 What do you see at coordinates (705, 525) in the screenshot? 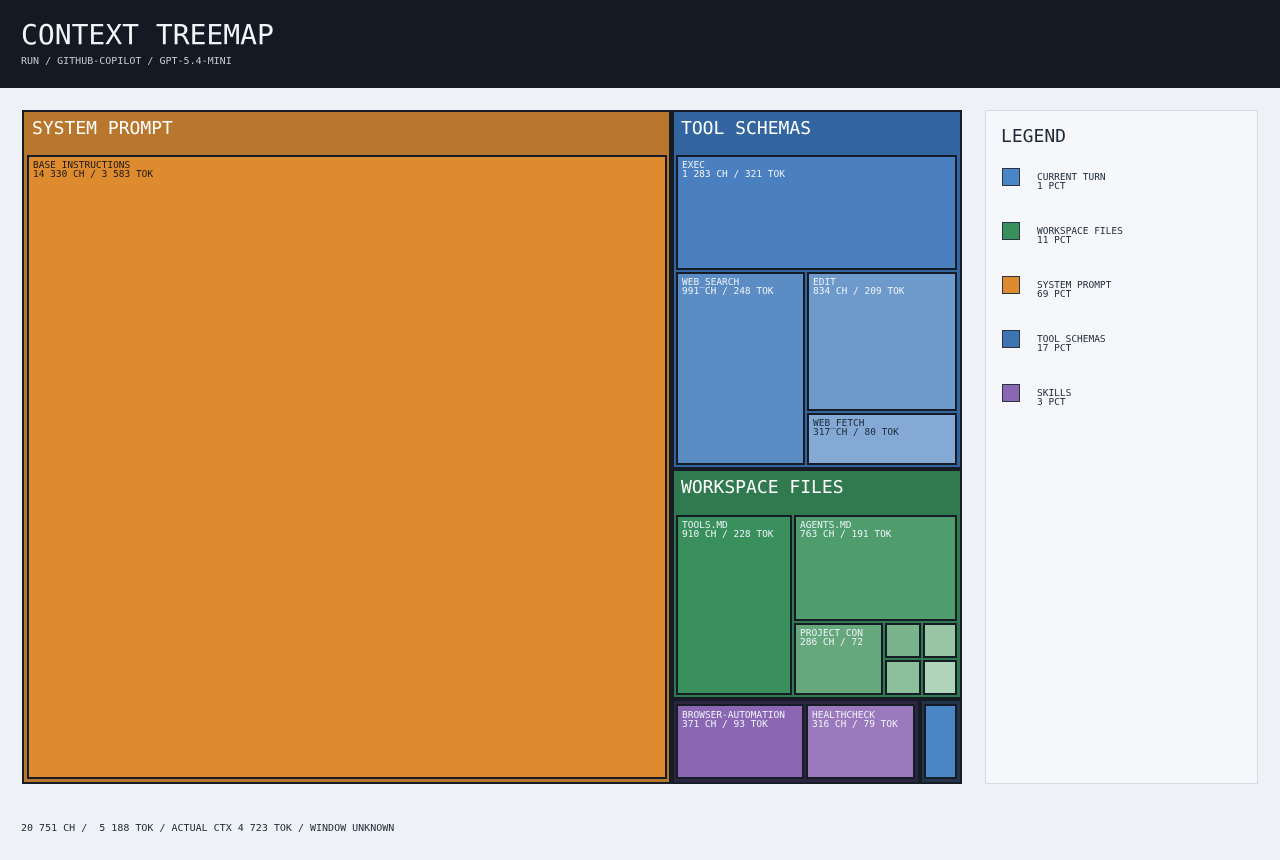
I see `leaf-name: TOOLS.MD` at bounding box center [705, 525].